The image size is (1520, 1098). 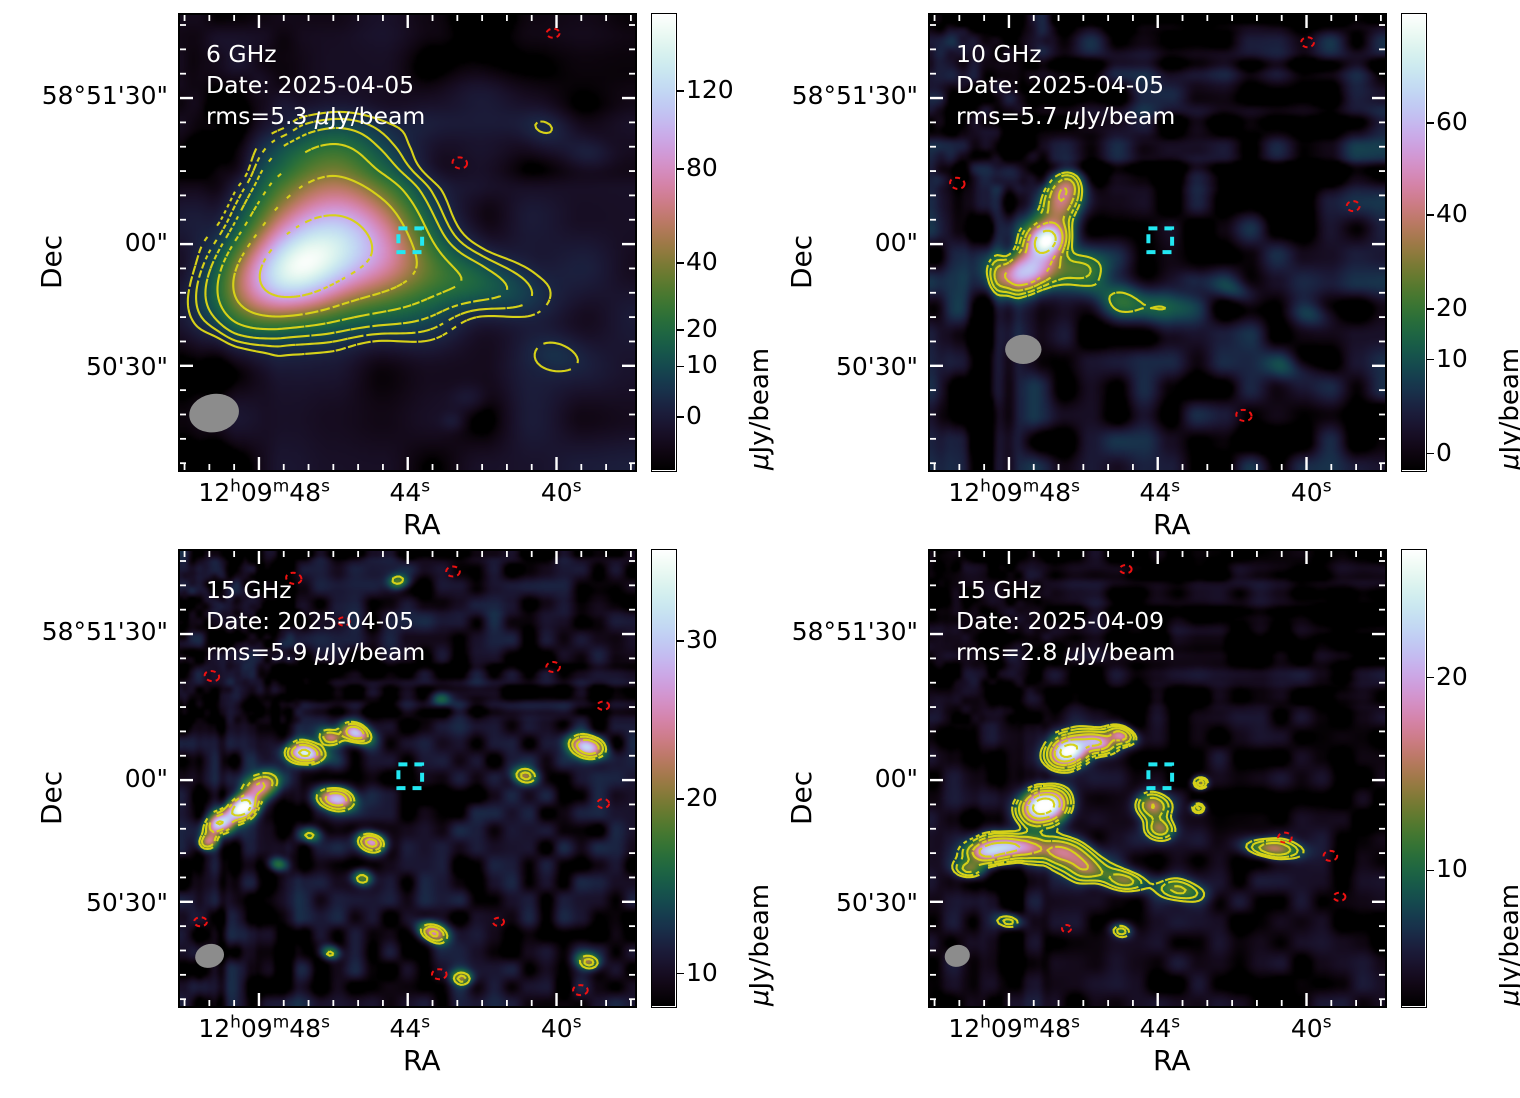 I want to click on map-overlay, so click(x=407, y=778).